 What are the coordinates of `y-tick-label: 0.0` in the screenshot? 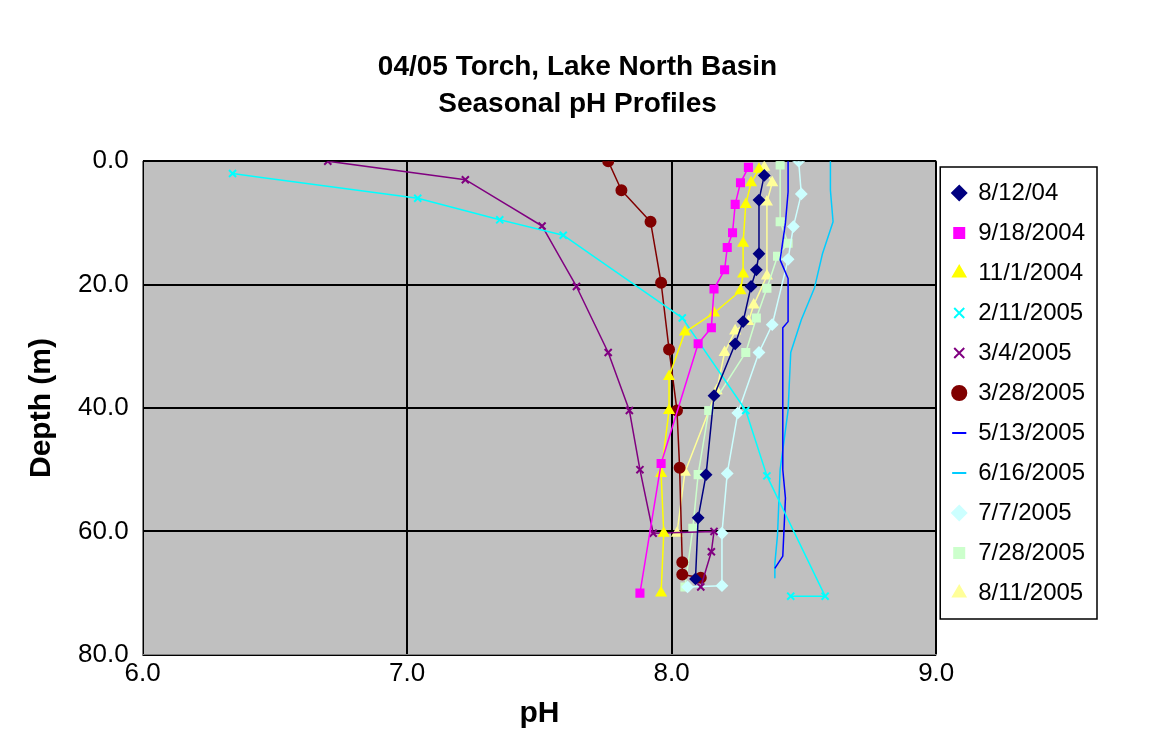 It's located at (110, 159).